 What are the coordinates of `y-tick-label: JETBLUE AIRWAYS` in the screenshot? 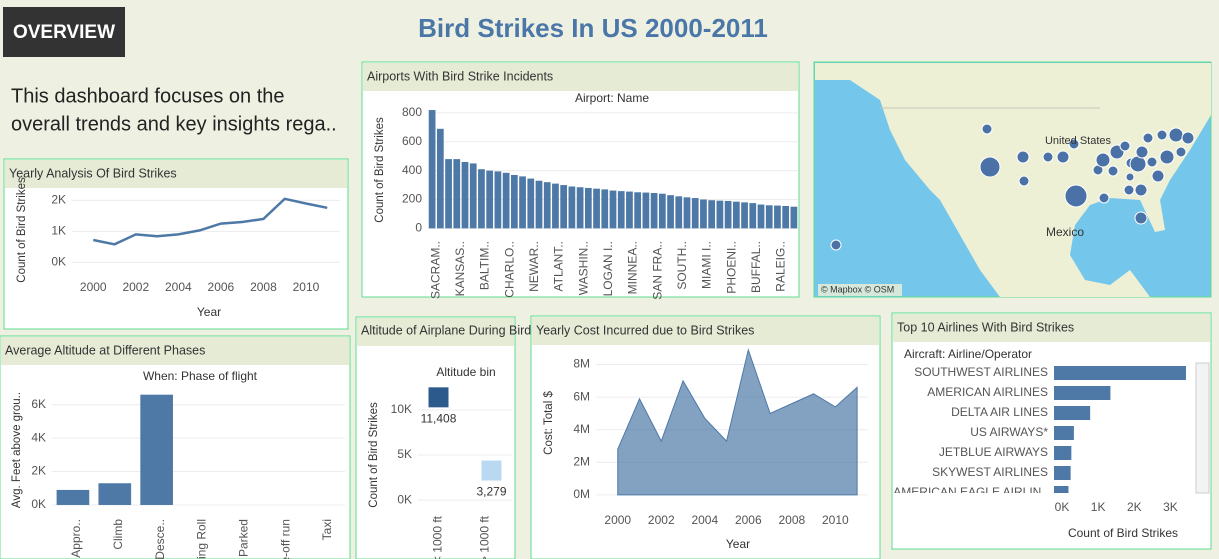 It's located at (993, 452).